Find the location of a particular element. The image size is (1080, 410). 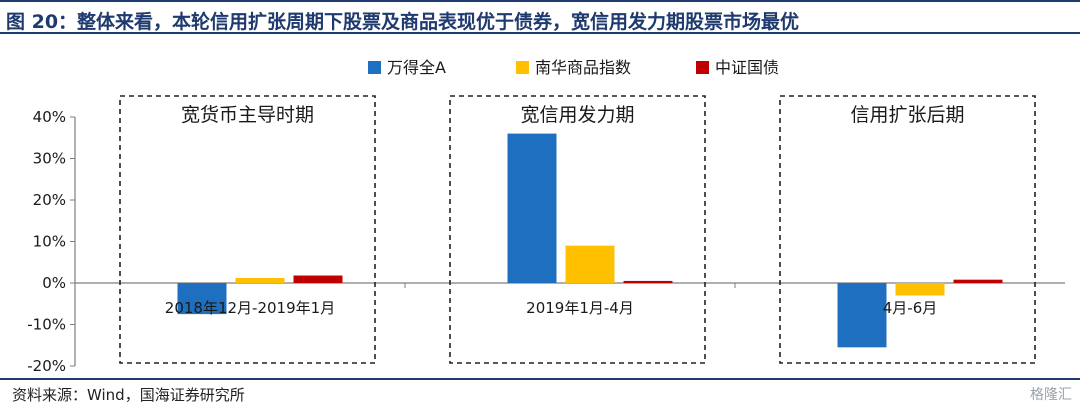

x-category-label: 2018年12月-2019年1月 is located at coordinates (250, 308).